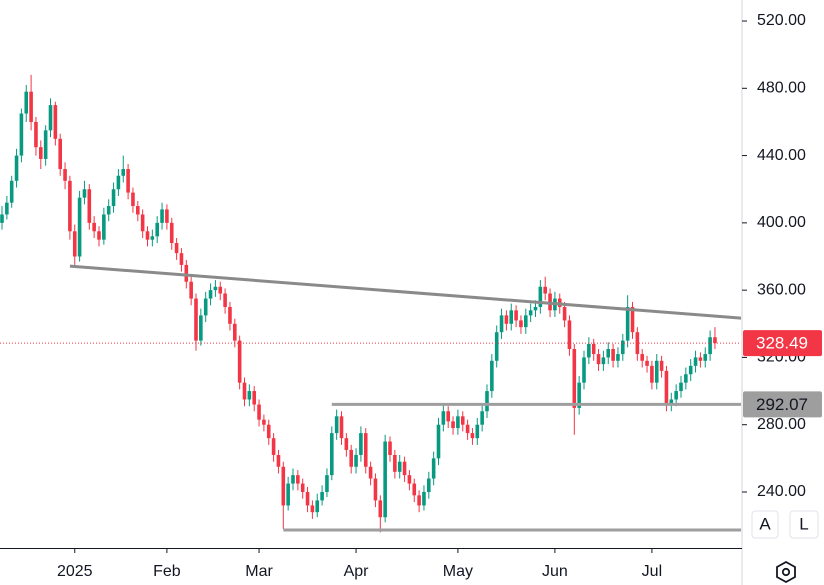  Describe the element at coordinates (781, 289) in the screenshot. I see `y-tick-label: 360.00` at that location.